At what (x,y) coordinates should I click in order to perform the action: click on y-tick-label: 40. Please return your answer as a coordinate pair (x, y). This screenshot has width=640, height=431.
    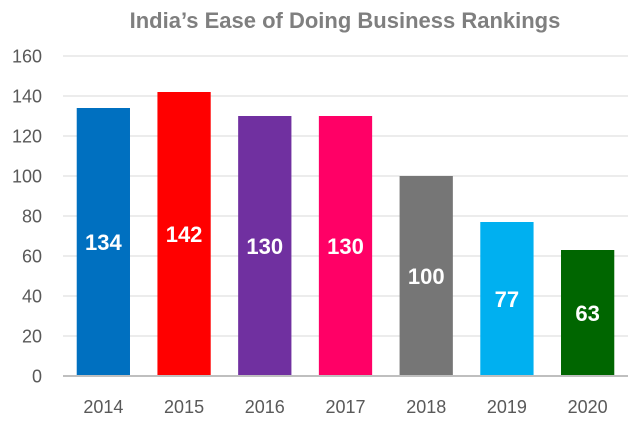
    Looking at the image, I should click on (32, 297).